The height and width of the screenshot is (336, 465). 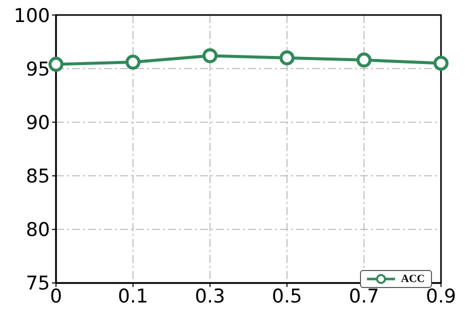 I want to click on x-tick-label: 0.5, so click(x=287, y=296).